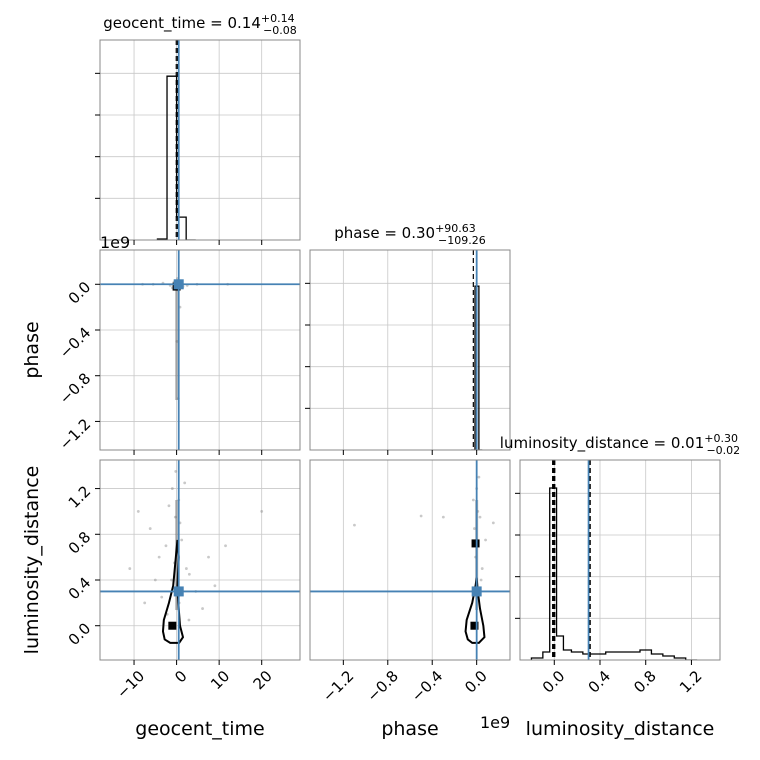 This screenshot has height=760, width=760. What do you see at coordinates (199, 729) in the screenshot?
I see `x-axis-label: geocent_time` at bounding box center [199, 729].